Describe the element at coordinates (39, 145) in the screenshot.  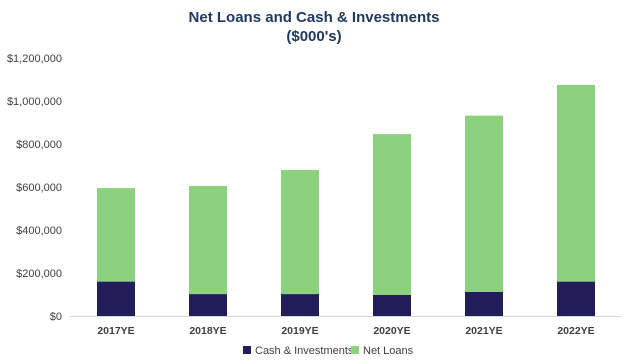
I see `y-tick-label: $800,000` at that location.